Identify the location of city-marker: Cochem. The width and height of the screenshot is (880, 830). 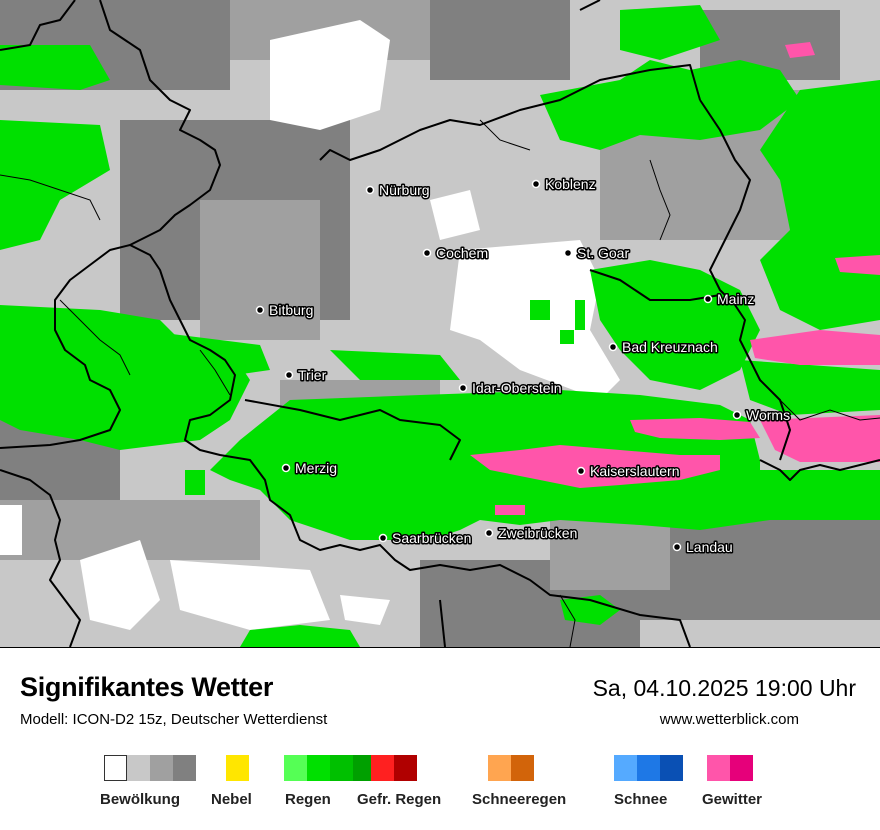
(456, 253).